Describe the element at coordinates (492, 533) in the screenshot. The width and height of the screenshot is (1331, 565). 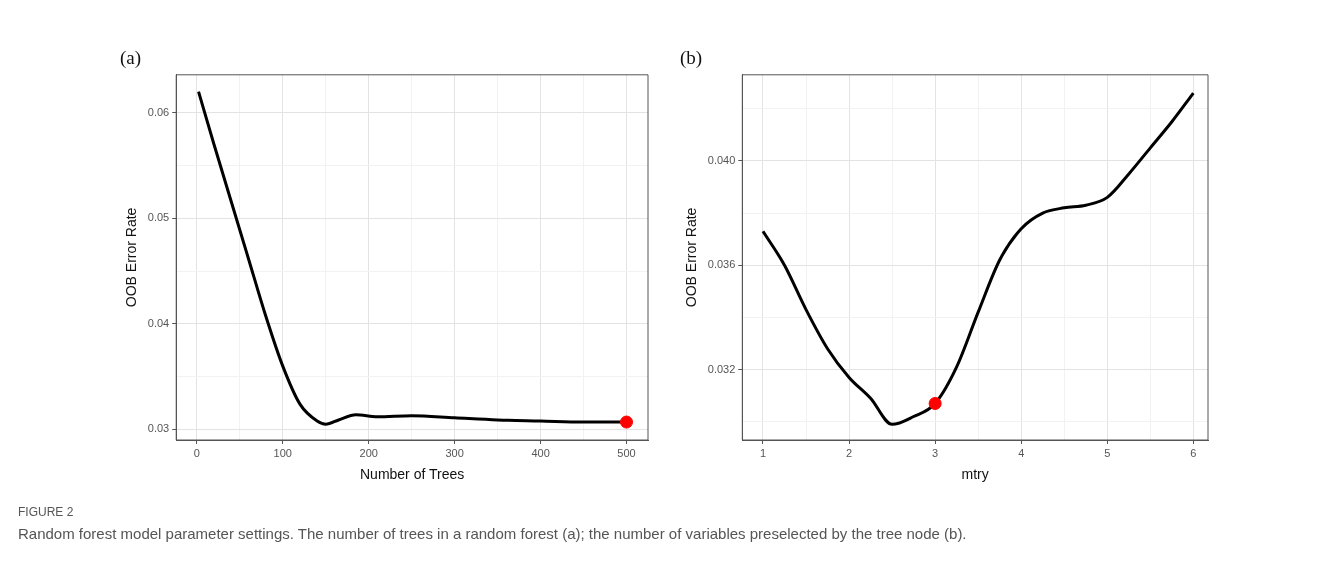
I see `text: Random forest model parameter settings. The number of trees in a random forest (a); the number of variables preselected by the tree node (b).` at that location.